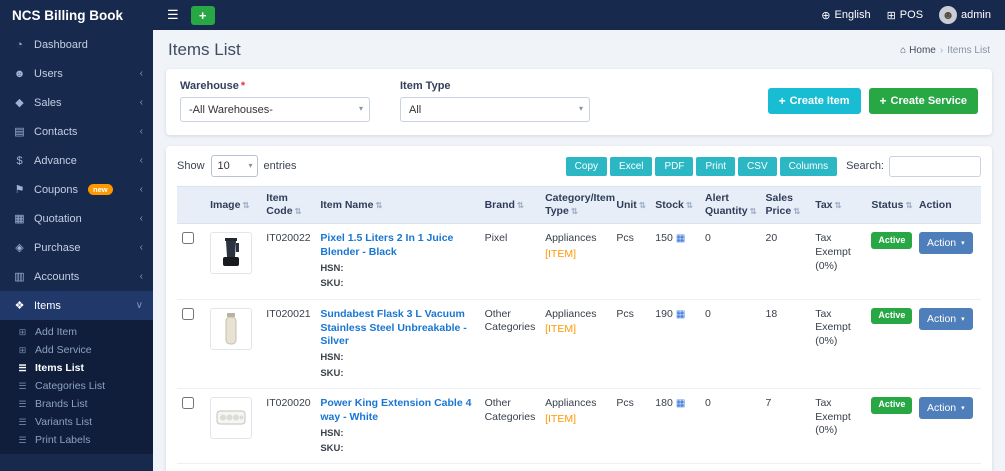 The width and height of the screenshot is (1005, 471). Describe the element at coordinates (76, 189) in the screenshot. I see `sidebar-item-coupons: ⚑ Coupons new ‹` at that location.